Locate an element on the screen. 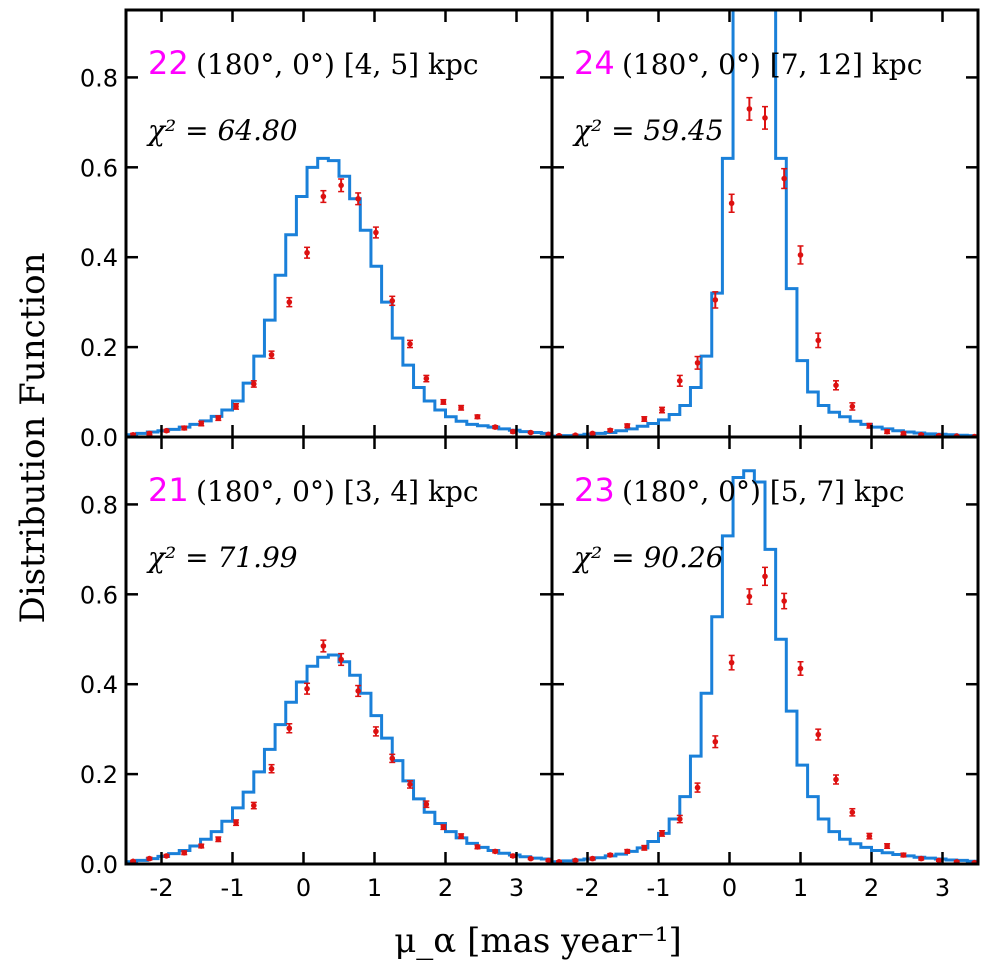 The width and height of the screenshot is (988, 971). x-tick-label: 3 is located at coordinates (942, 888).